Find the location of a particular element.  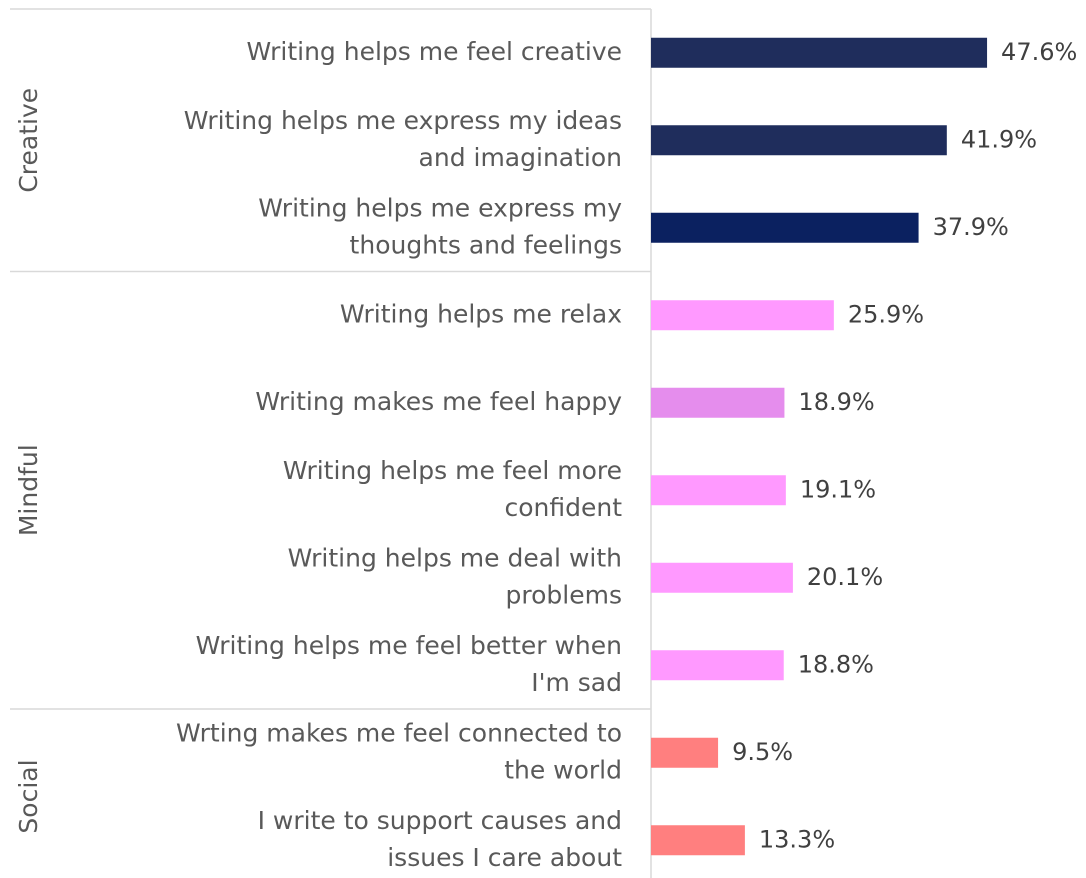

value-label-writing-helps-me-feel-creative: 47.6% is located at coordinates (1039, 52).